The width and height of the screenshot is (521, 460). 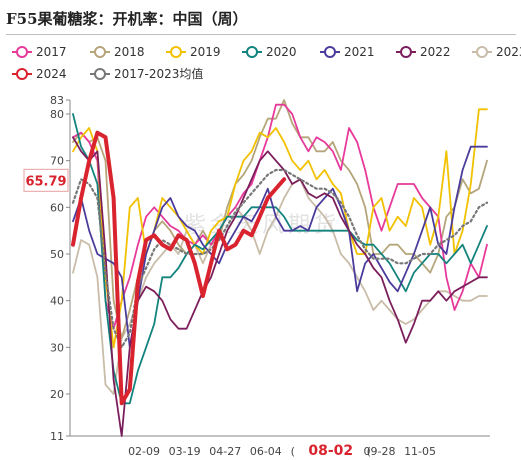 What do you see at coordinates (330, 451) in the screenshot?
I see `x-tick-label-08-02: 08-02` at bounding box center [330, 451].